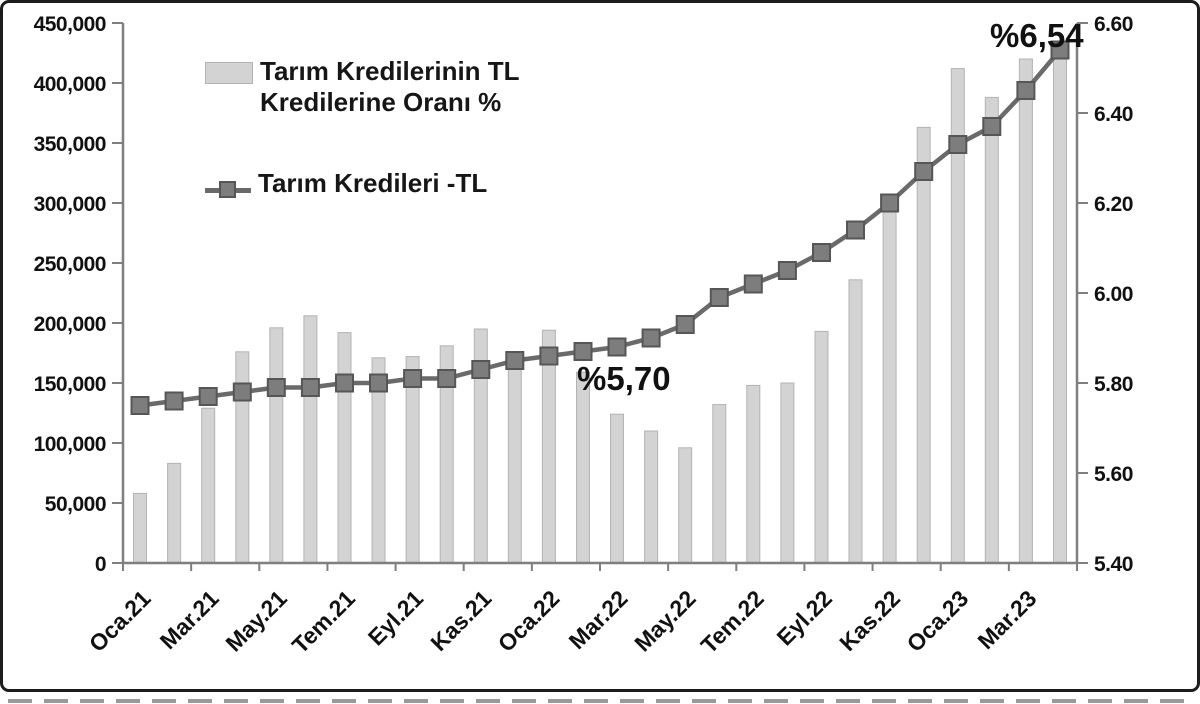  Describe the element at coordinates (869, 620) in the screenshot. I see `x-axis-tick-label: Kas.22` at that location.